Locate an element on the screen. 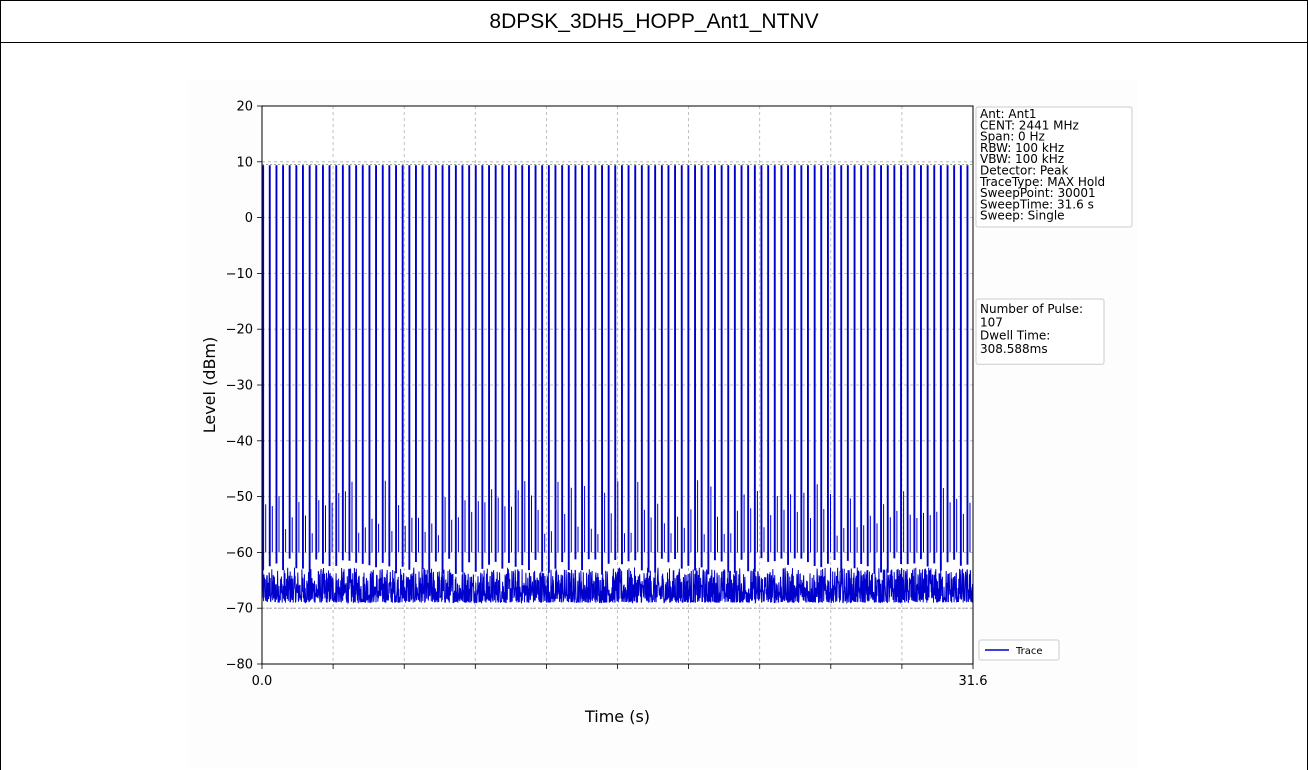  result-box-line: 308.588ms is located at coordinates (1014, 349).